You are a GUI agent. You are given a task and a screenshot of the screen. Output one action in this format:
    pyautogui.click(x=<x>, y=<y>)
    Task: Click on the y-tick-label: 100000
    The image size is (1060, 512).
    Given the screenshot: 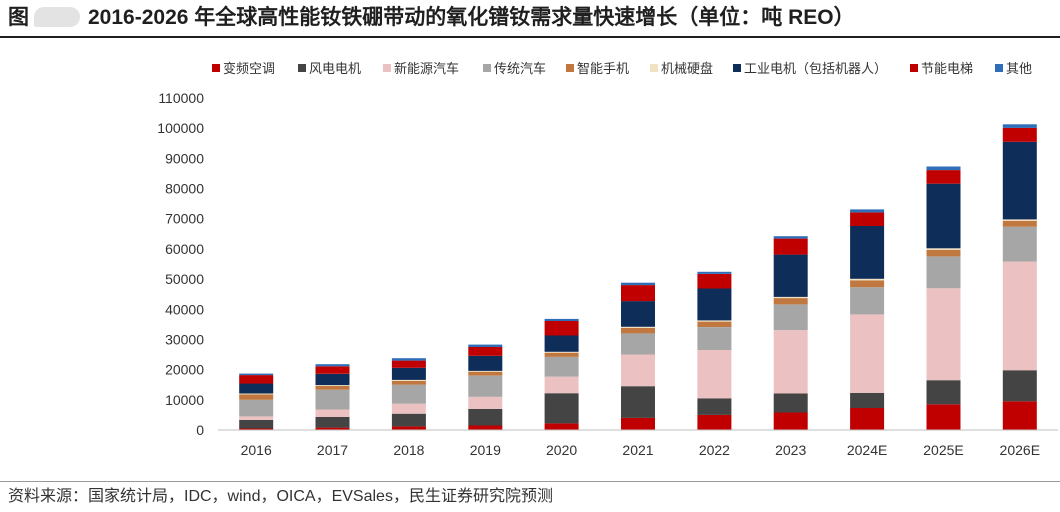 What is the action you would take?
    pyautogui.click(x=180, y=128)
    